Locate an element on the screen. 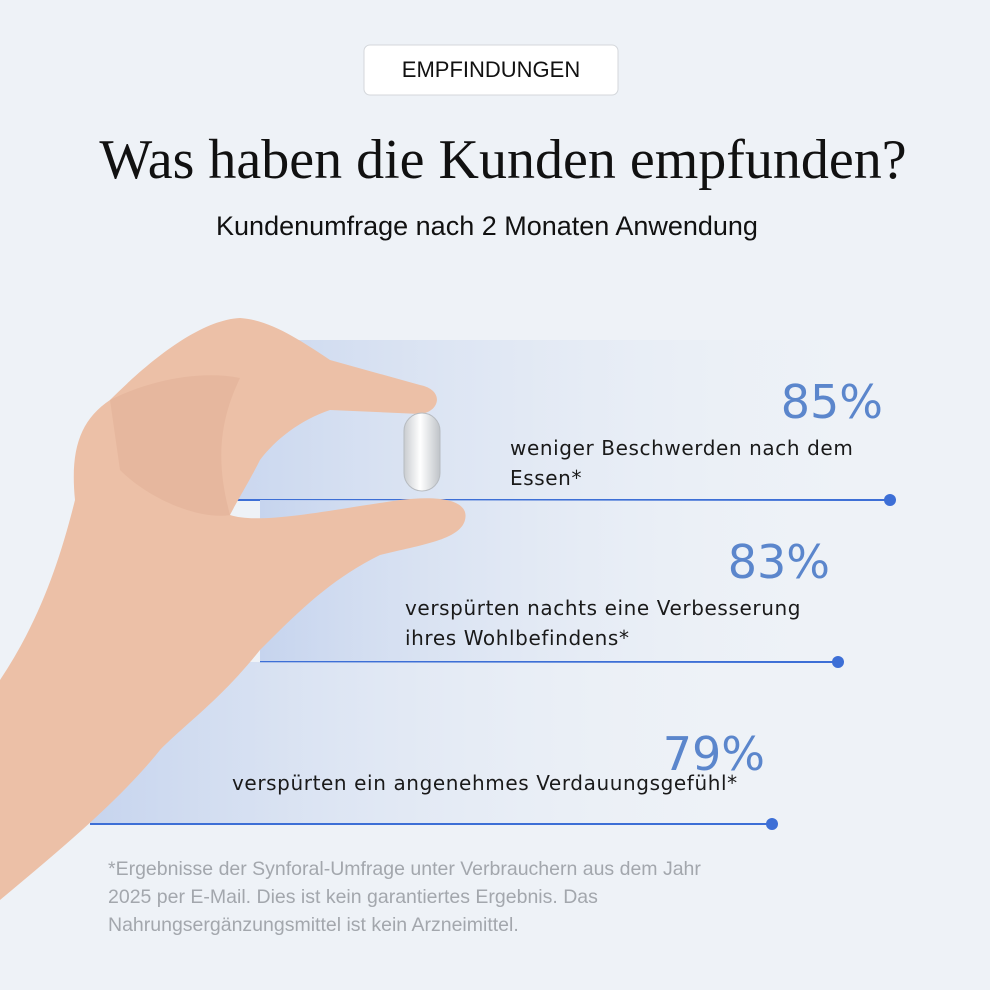 The image size is (990, 990). stat-label: verspürten nachts eine Verbesserung is located at coordinates (603, 608).